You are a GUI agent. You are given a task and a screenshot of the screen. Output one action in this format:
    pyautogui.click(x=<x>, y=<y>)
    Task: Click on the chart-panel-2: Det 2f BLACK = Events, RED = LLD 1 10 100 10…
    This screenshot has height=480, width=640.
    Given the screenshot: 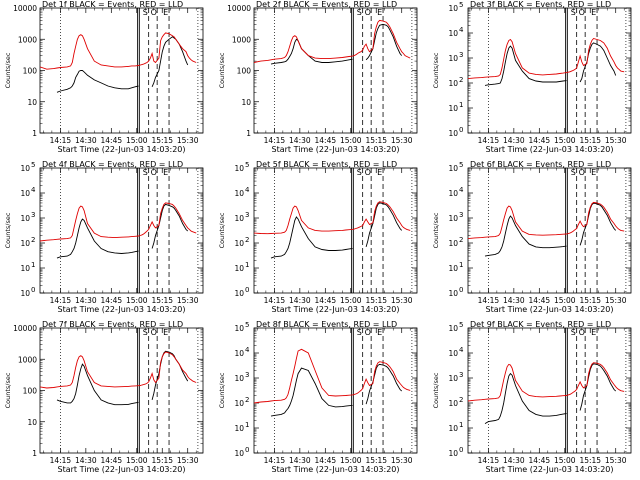 What is the action you would take?
    pyautogui.click(x=318, y=77)
    